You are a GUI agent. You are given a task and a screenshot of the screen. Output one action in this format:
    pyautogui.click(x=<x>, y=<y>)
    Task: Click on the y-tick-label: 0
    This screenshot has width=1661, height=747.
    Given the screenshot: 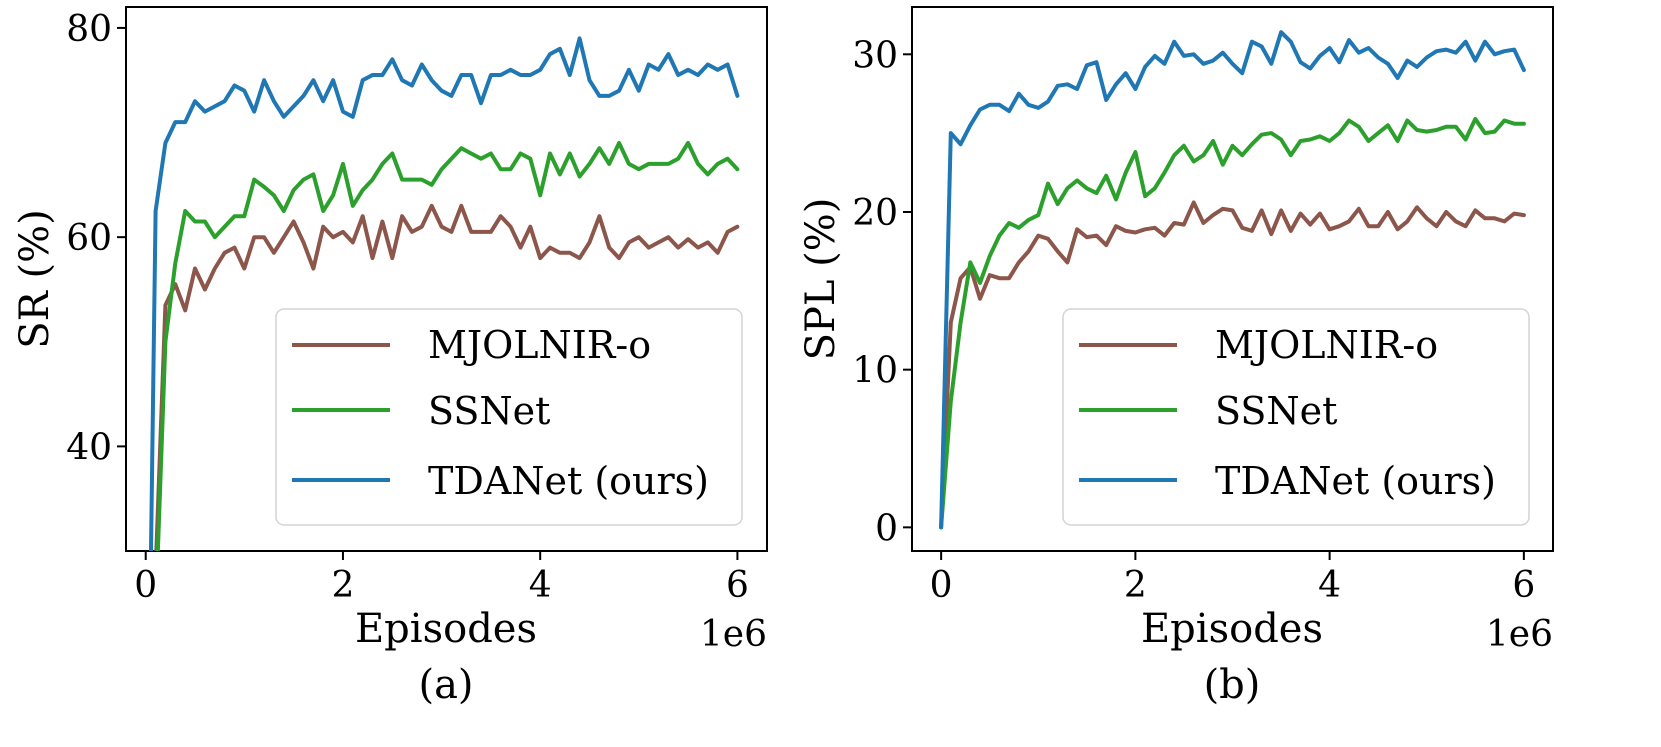 What is the action you would take?
    pyautogui.click(x=886, y=528)
    